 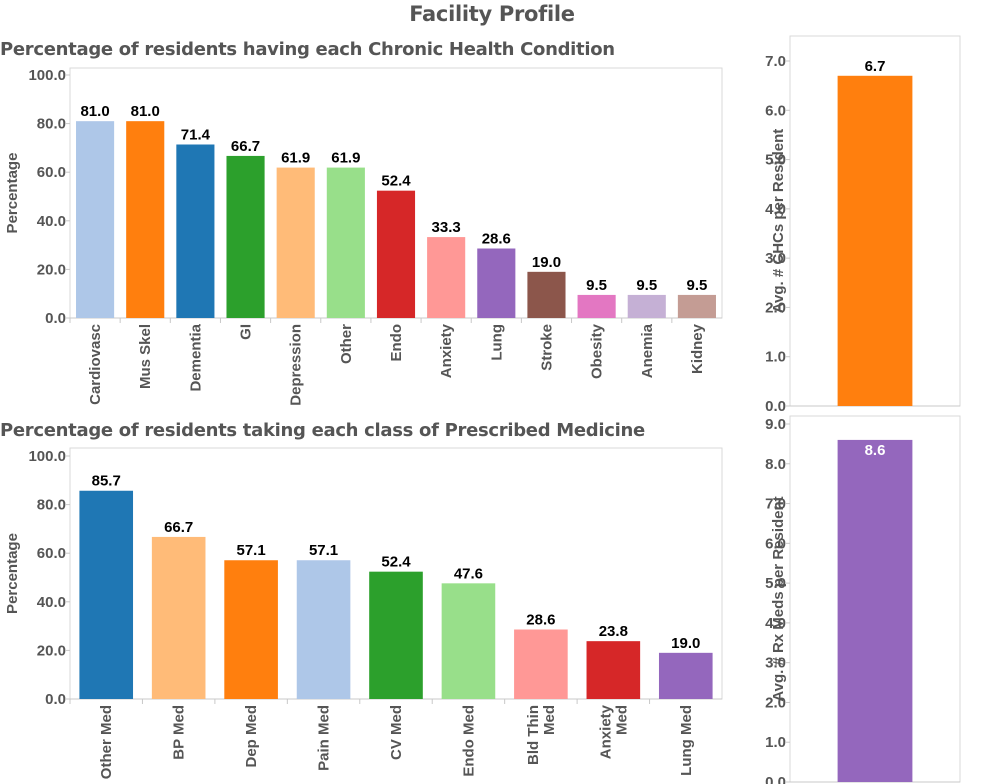 I want to click on rx-category-label: BP Med, so click(x=179, y=732).